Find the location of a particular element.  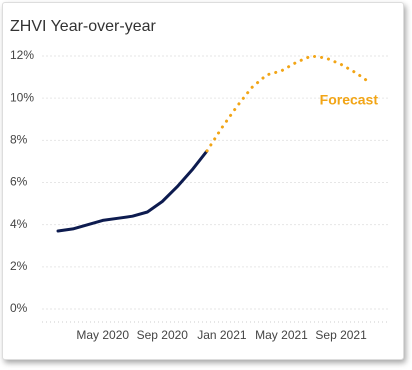

x-tick-label: May 2021 is located at coordinates (281, 335).